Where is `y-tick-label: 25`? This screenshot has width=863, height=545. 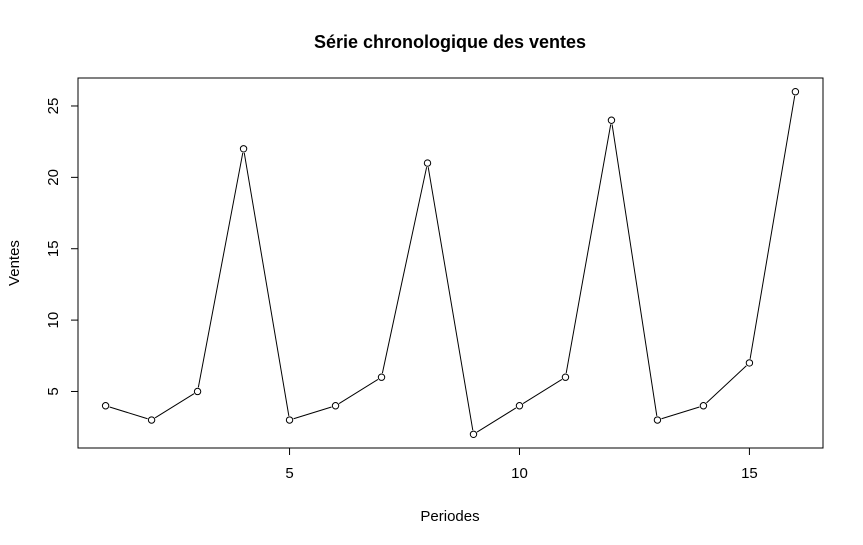 y-tick-label: 25 is located at coordinates (53, 106).